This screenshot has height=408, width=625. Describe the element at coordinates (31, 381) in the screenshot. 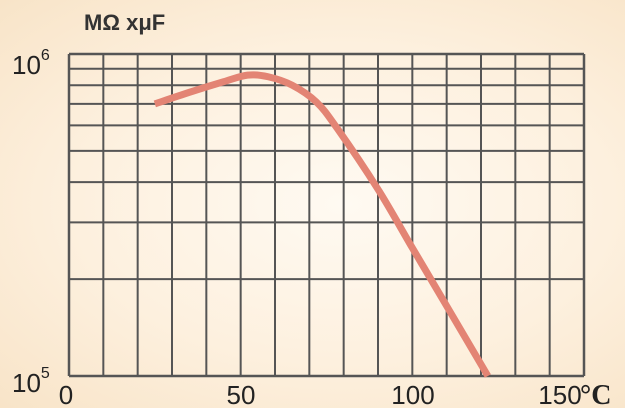

I see `y-tick-label-bottom: 105` at that location.